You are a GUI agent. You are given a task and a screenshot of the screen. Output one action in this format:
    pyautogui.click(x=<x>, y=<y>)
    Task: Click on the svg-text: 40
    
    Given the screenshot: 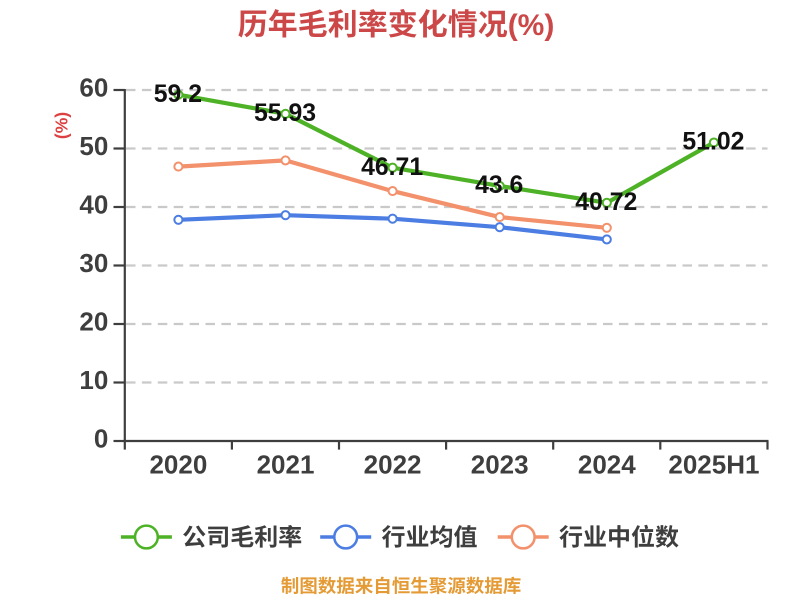 What is the action you would take?
    pyautogui.click(x=93, y=204)
    